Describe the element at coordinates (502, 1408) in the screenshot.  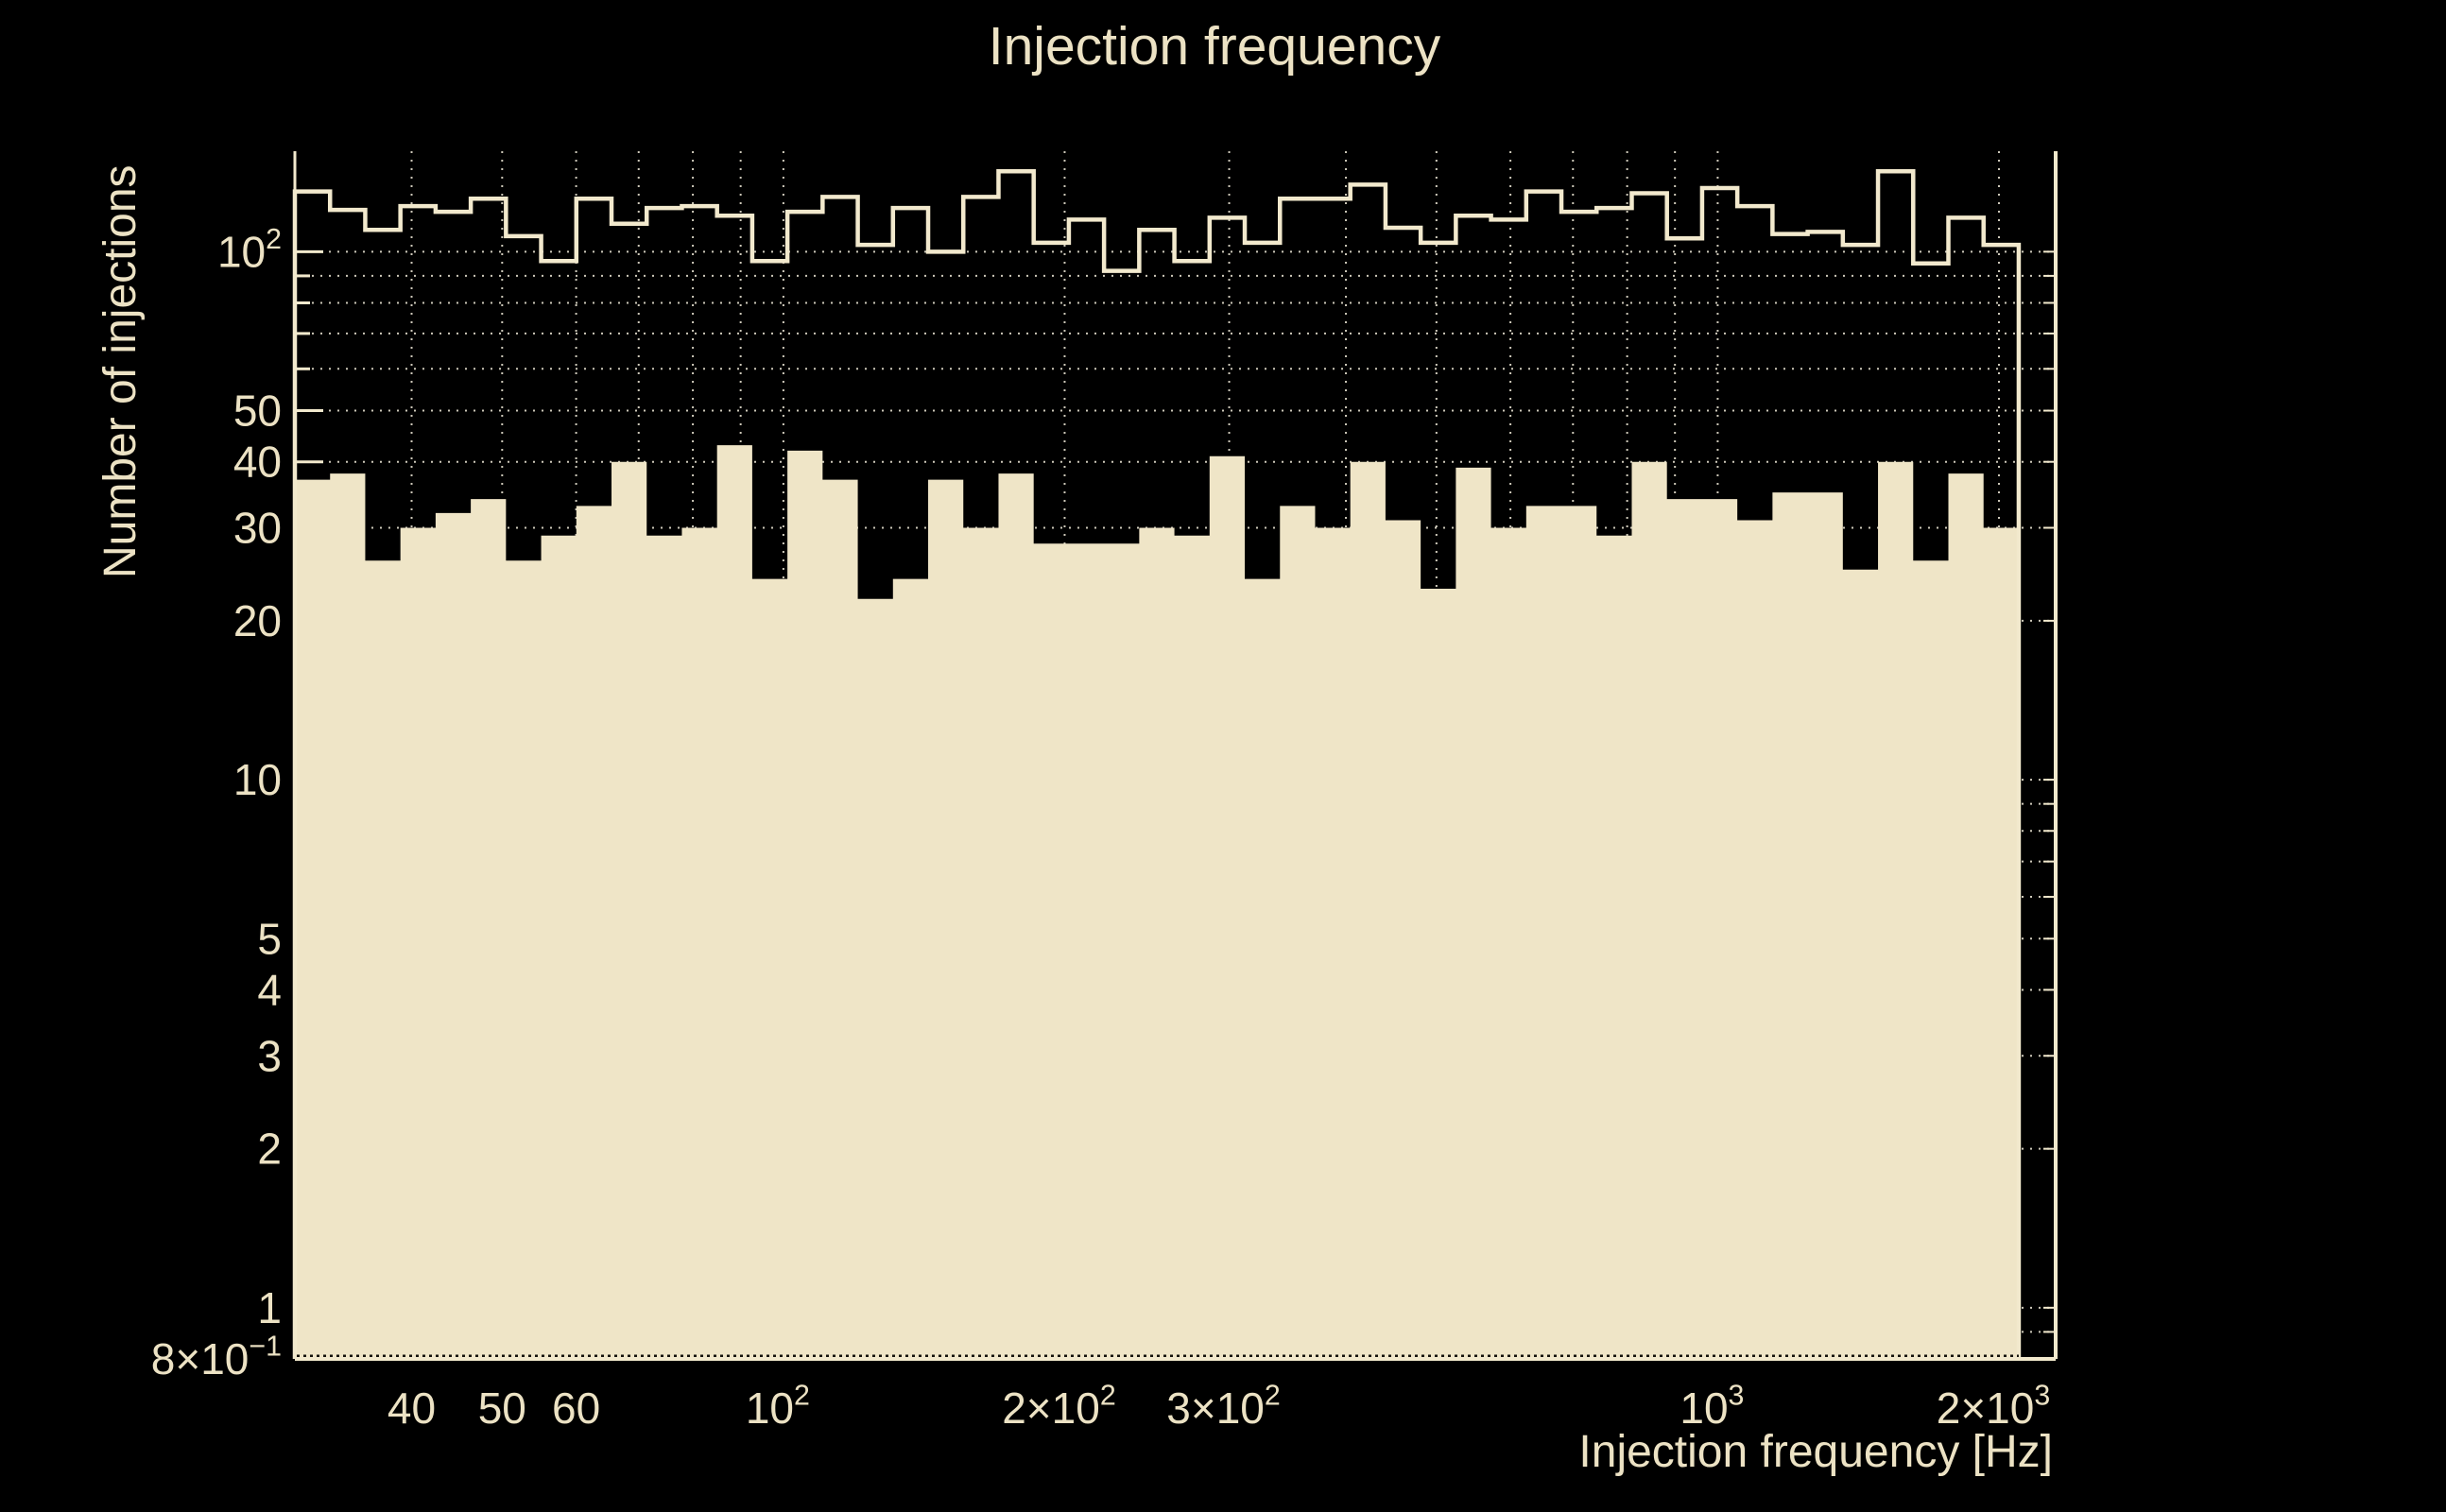
I see `x-tick-label: 50` at that location.